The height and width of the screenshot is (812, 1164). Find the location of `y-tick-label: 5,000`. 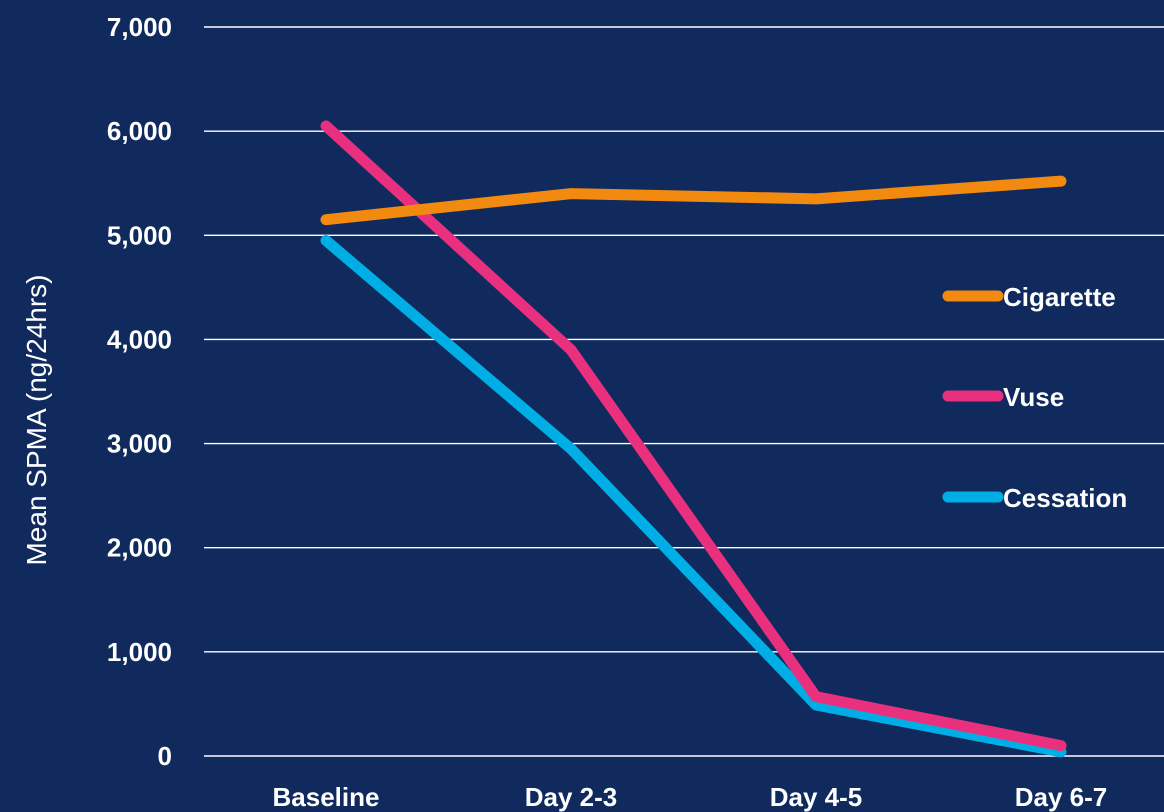

y-tick-label: 5,000 is located at coordinates (139, 235).